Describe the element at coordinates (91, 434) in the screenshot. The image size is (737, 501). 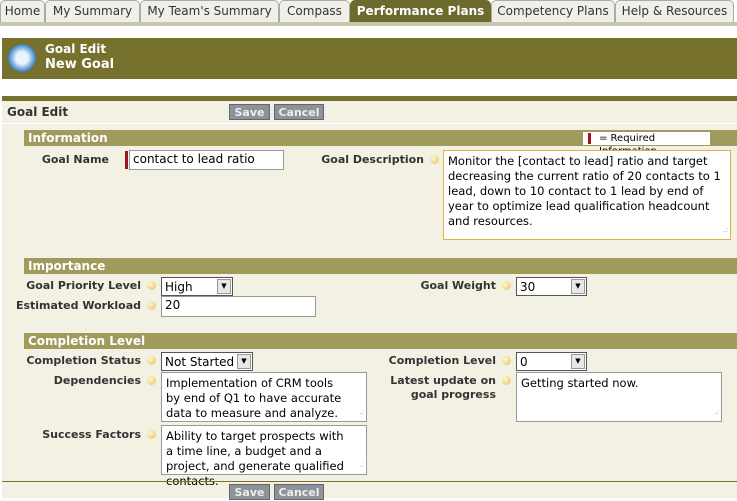
I see `success-factors-label: Success Factors` at that location.